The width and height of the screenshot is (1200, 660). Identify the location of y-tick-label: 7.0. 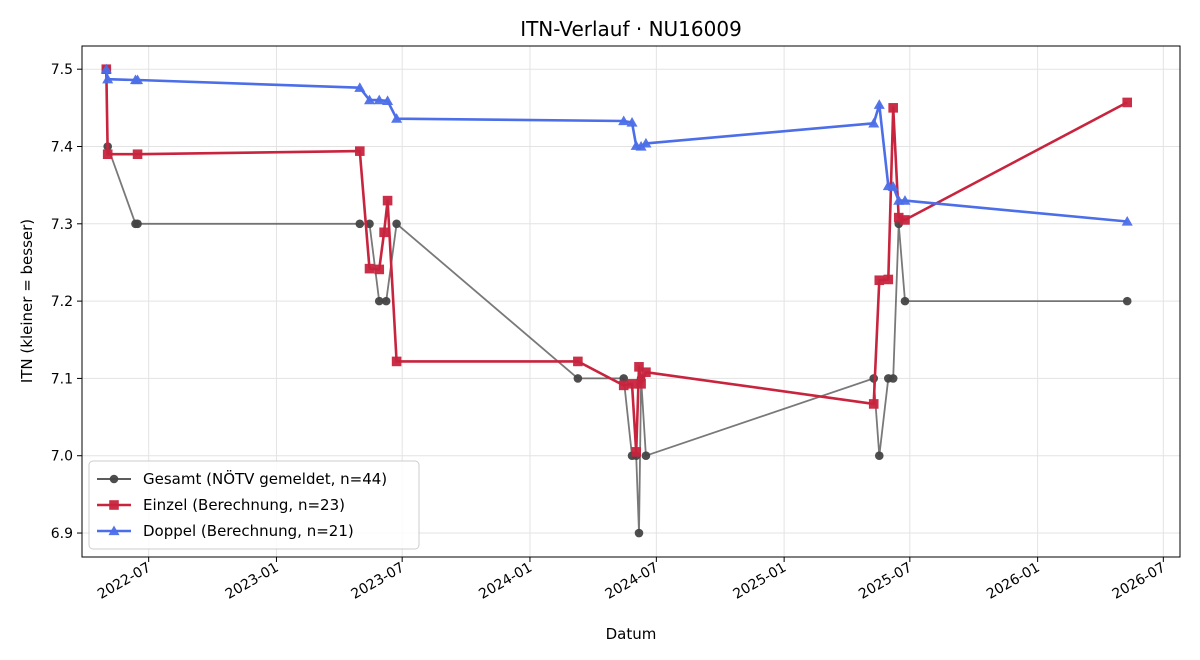
(62, 457).